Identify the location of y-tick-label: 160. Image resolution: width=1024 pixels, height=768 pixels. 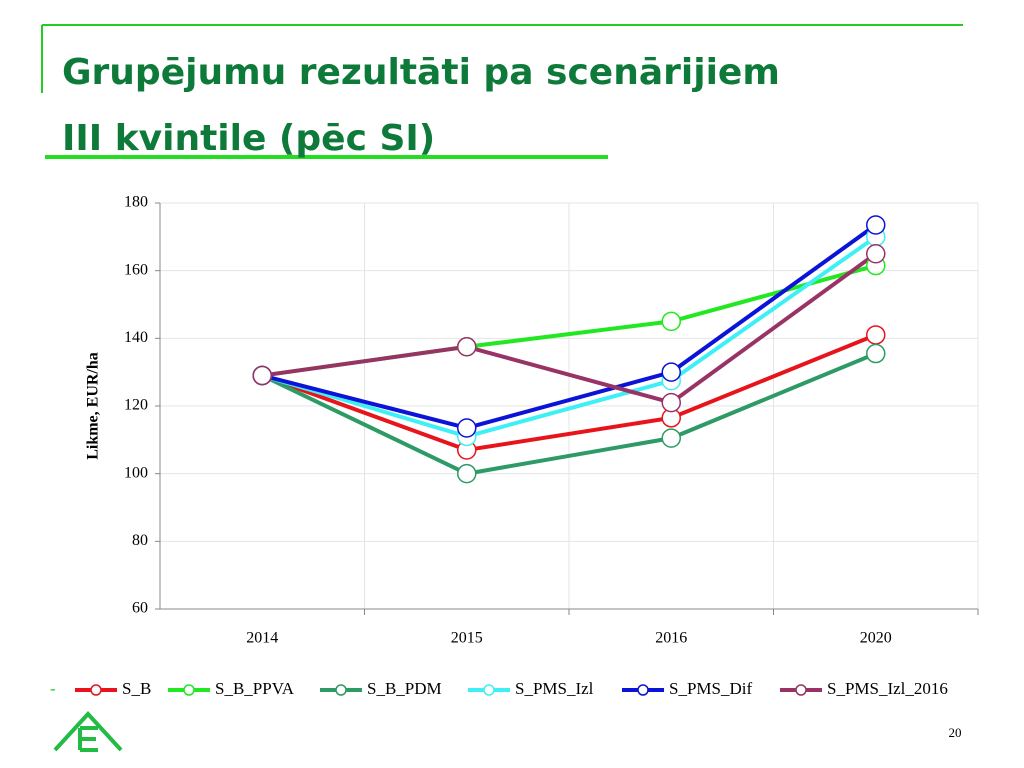
(136, 269).